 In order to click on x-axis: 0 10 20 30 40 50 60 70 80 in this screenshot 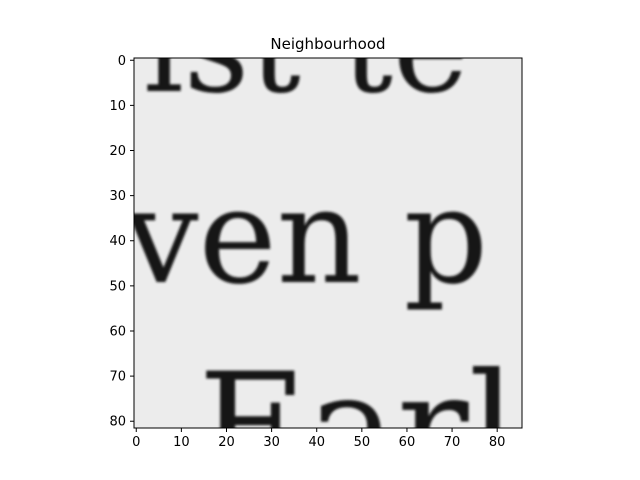, I will do `click(318, 439)`.